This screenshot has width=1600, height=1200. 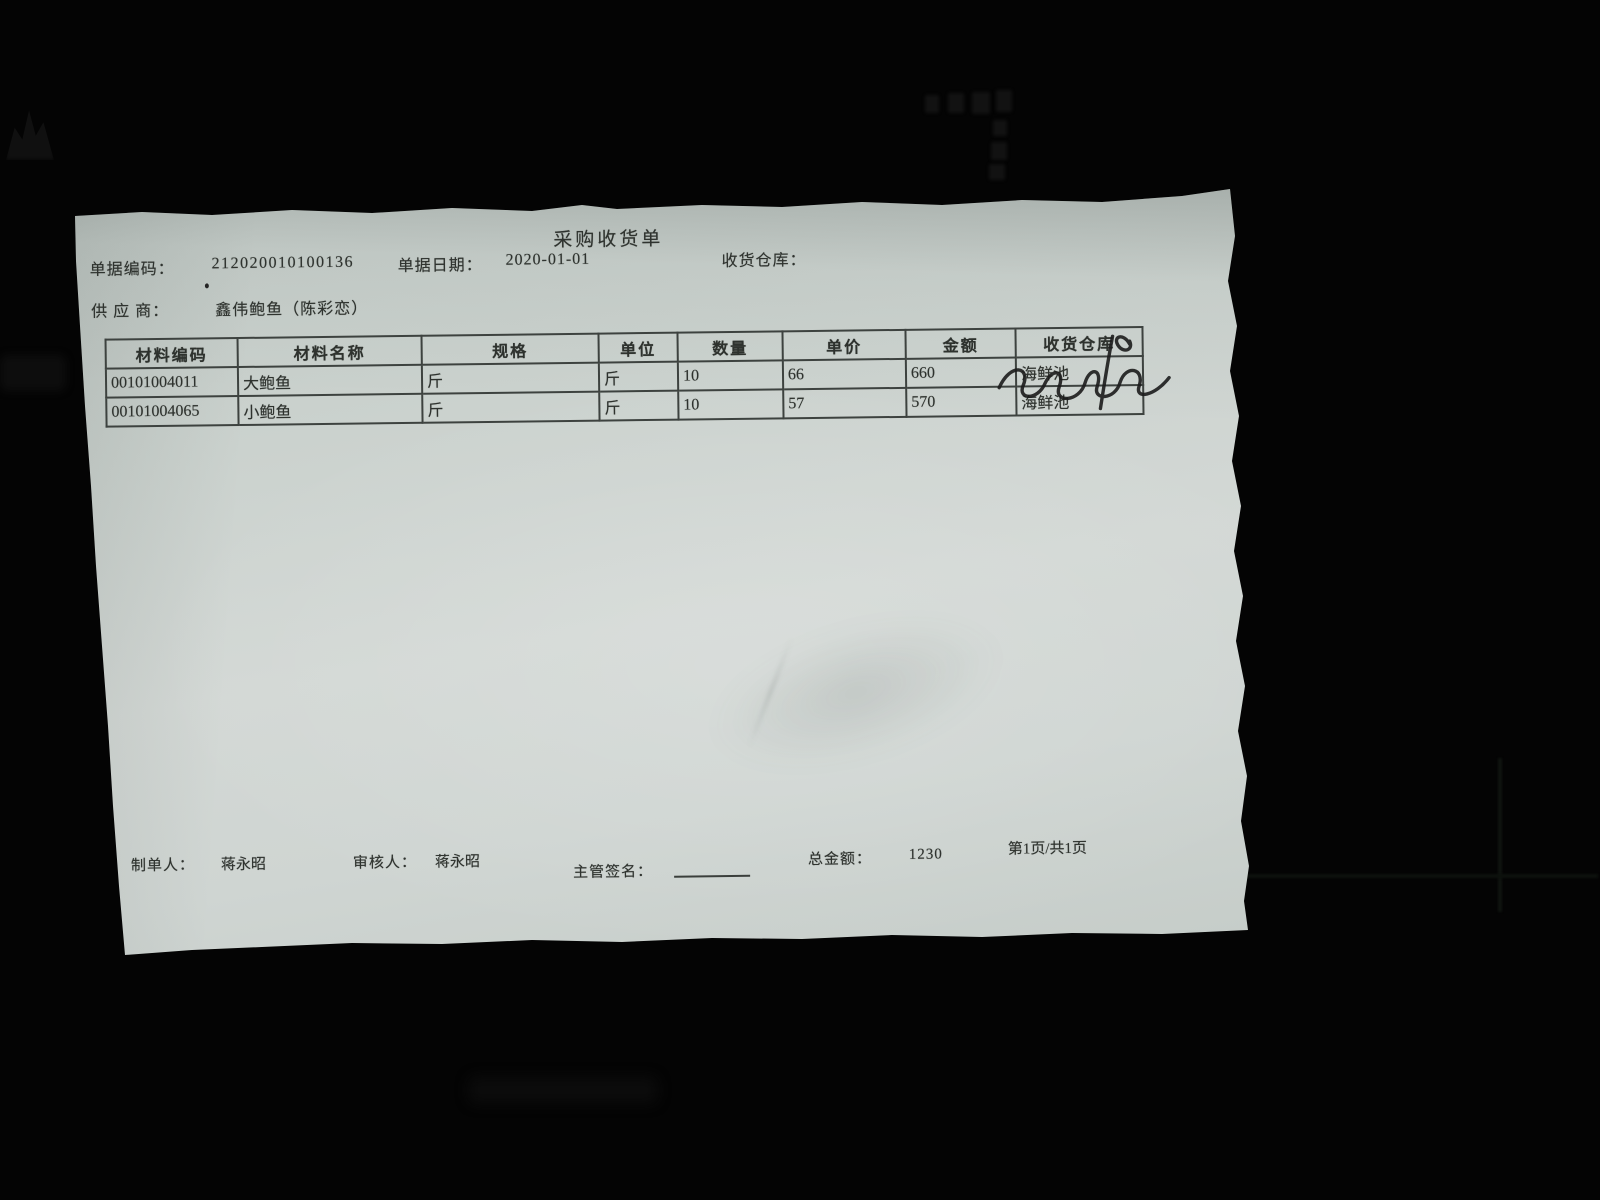 What do you see at coordinates (163, 866) in the screenshot?
I see `maker-label: 制单人：` at bounding box center [163, 866].